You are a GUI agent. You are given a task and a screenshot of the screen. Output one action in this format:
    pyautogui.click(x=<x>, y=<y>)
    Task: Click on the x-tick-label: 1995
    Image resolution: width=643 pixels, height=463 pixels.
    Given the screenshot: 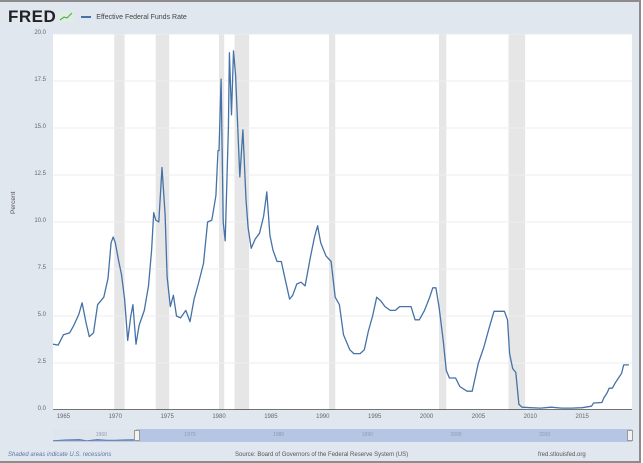 What is the action you would take?
    pyautogui.click(x=374, y=417)
    